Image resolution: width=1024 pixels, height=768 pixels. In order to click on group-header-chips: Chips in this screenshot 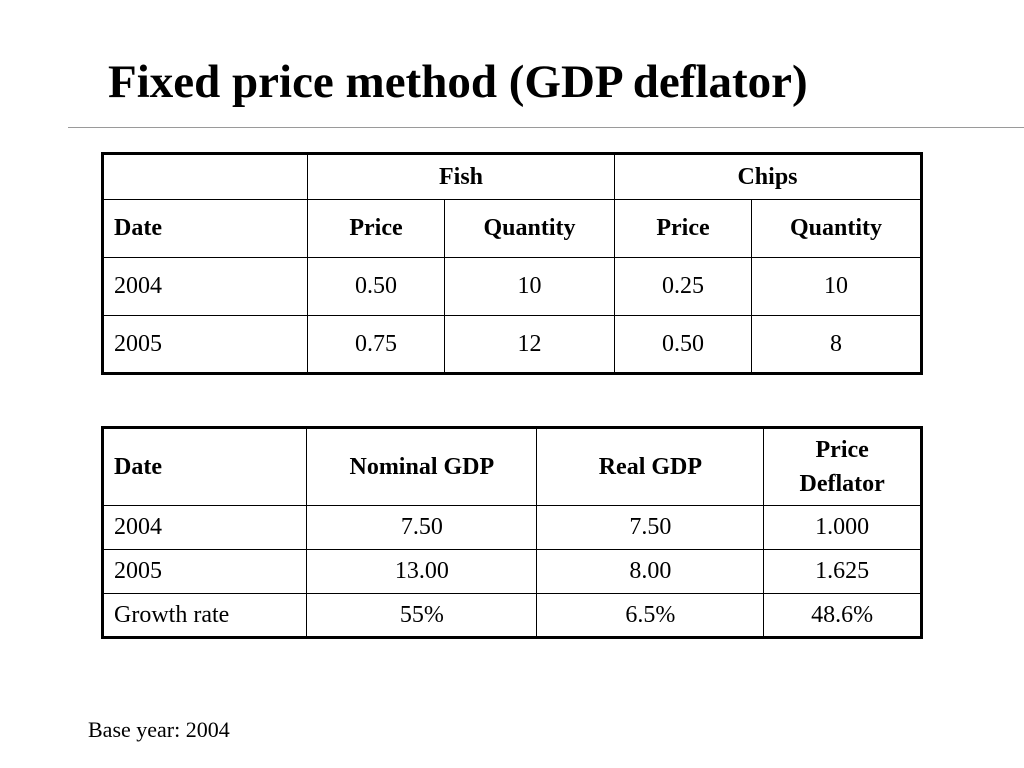, I will do `click(768, 176)`.